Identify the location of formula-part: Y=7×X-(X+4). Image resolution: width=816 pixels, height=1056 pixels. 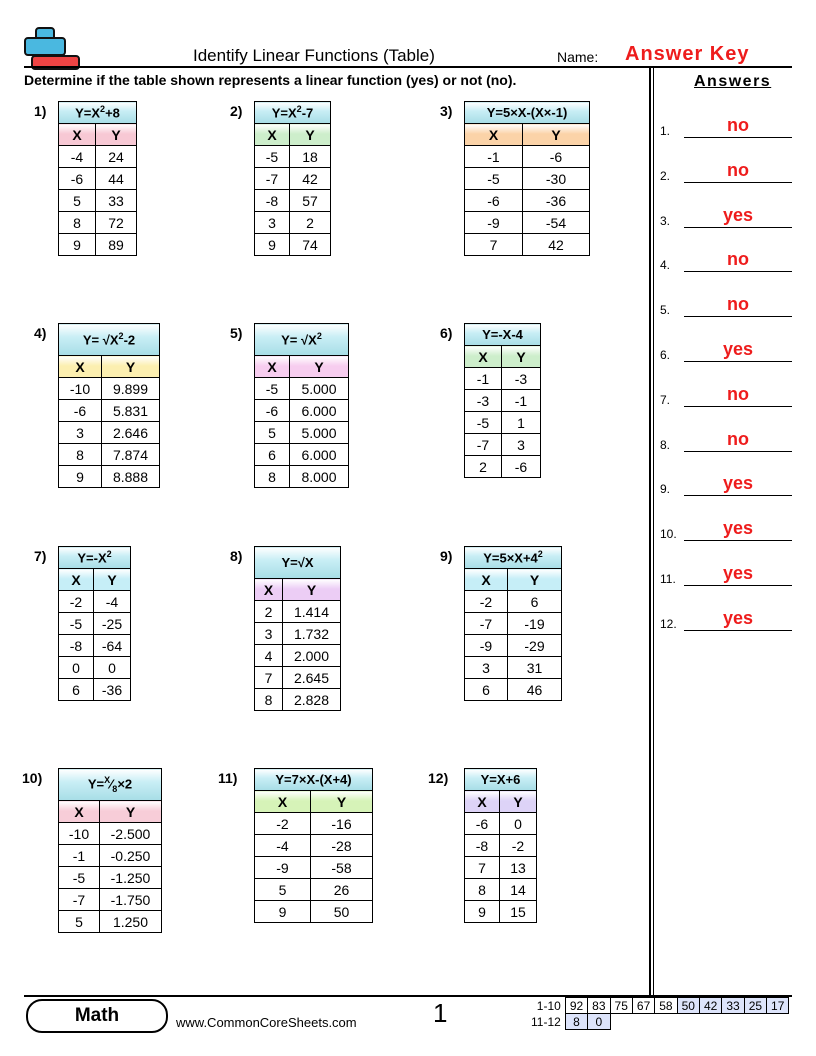
(313, 779).